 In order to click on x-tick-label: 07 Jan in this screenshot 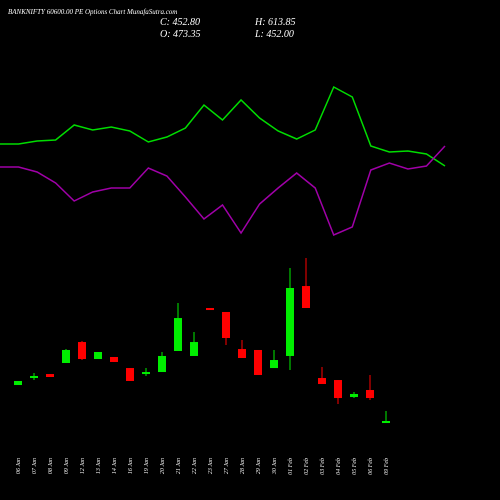, I will do `click(35, 466)`.